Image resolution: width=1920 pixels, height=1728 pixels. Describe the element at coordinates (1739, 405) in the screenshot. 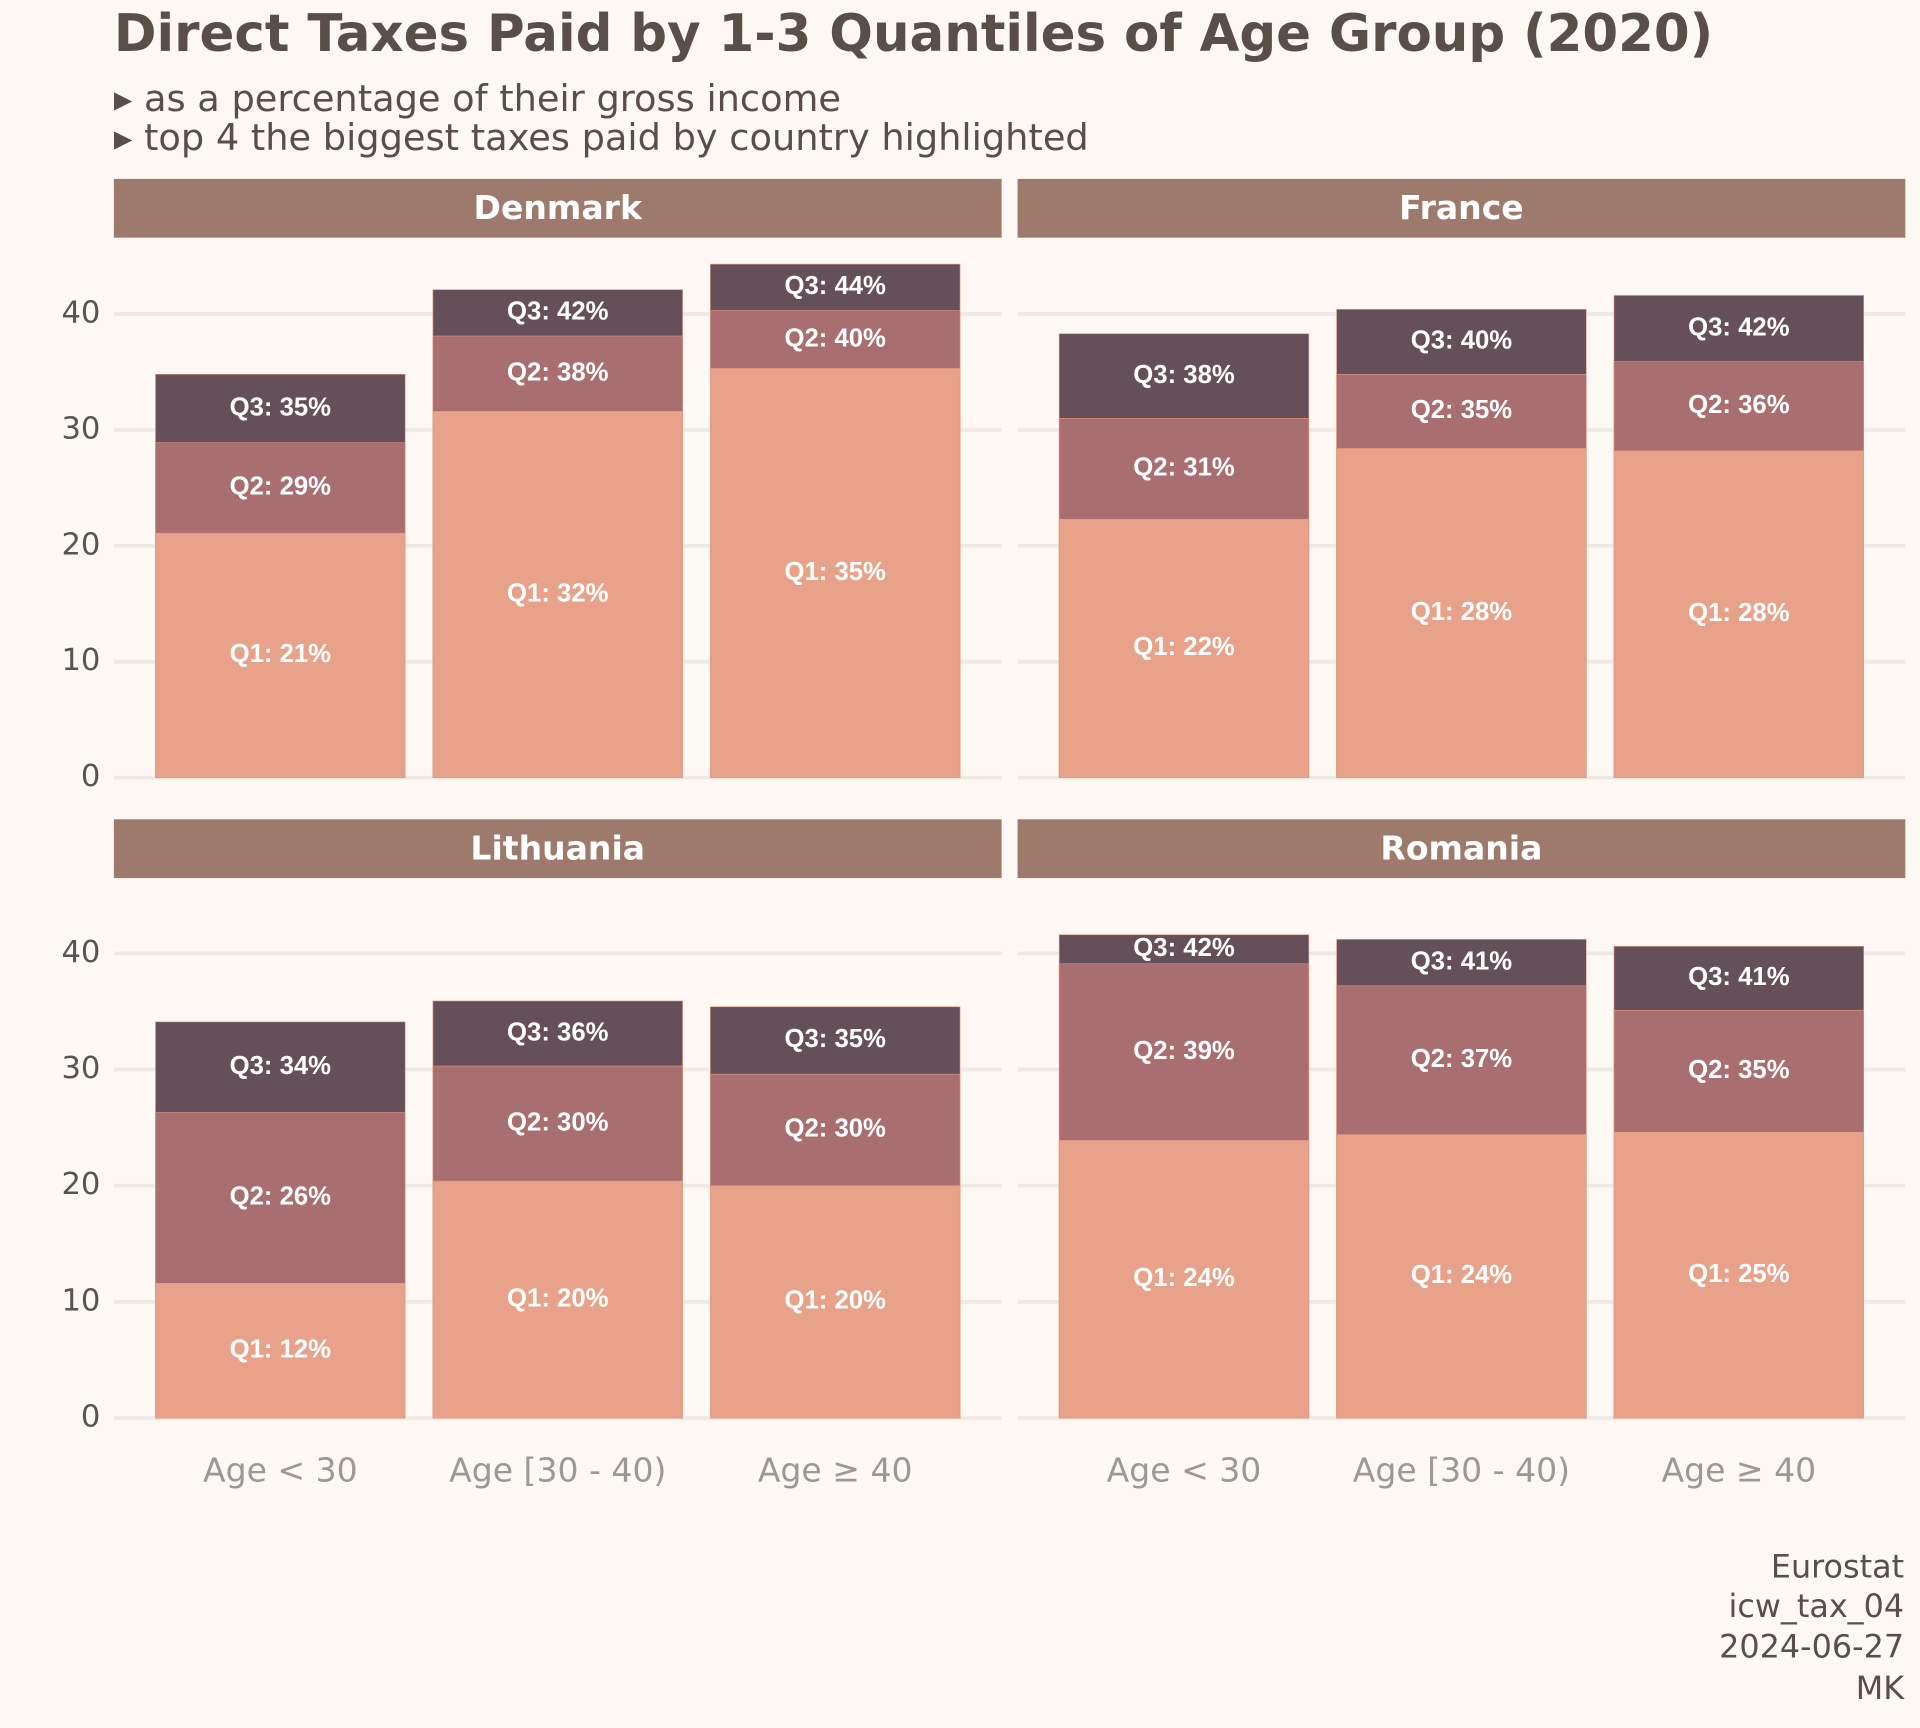

I see `value-label: Q2: 36%` at that location.